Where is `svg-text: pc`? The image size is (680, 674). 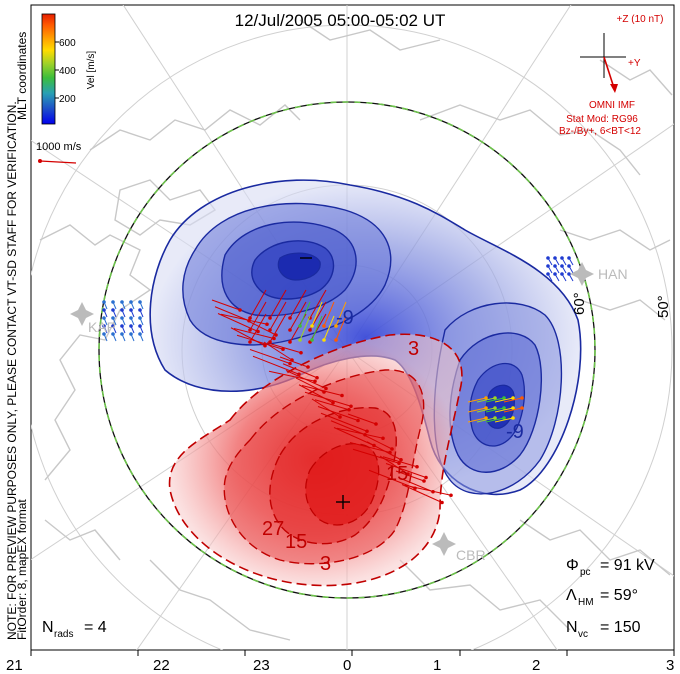
svg-text: pc is located at coordinates (585, 572).